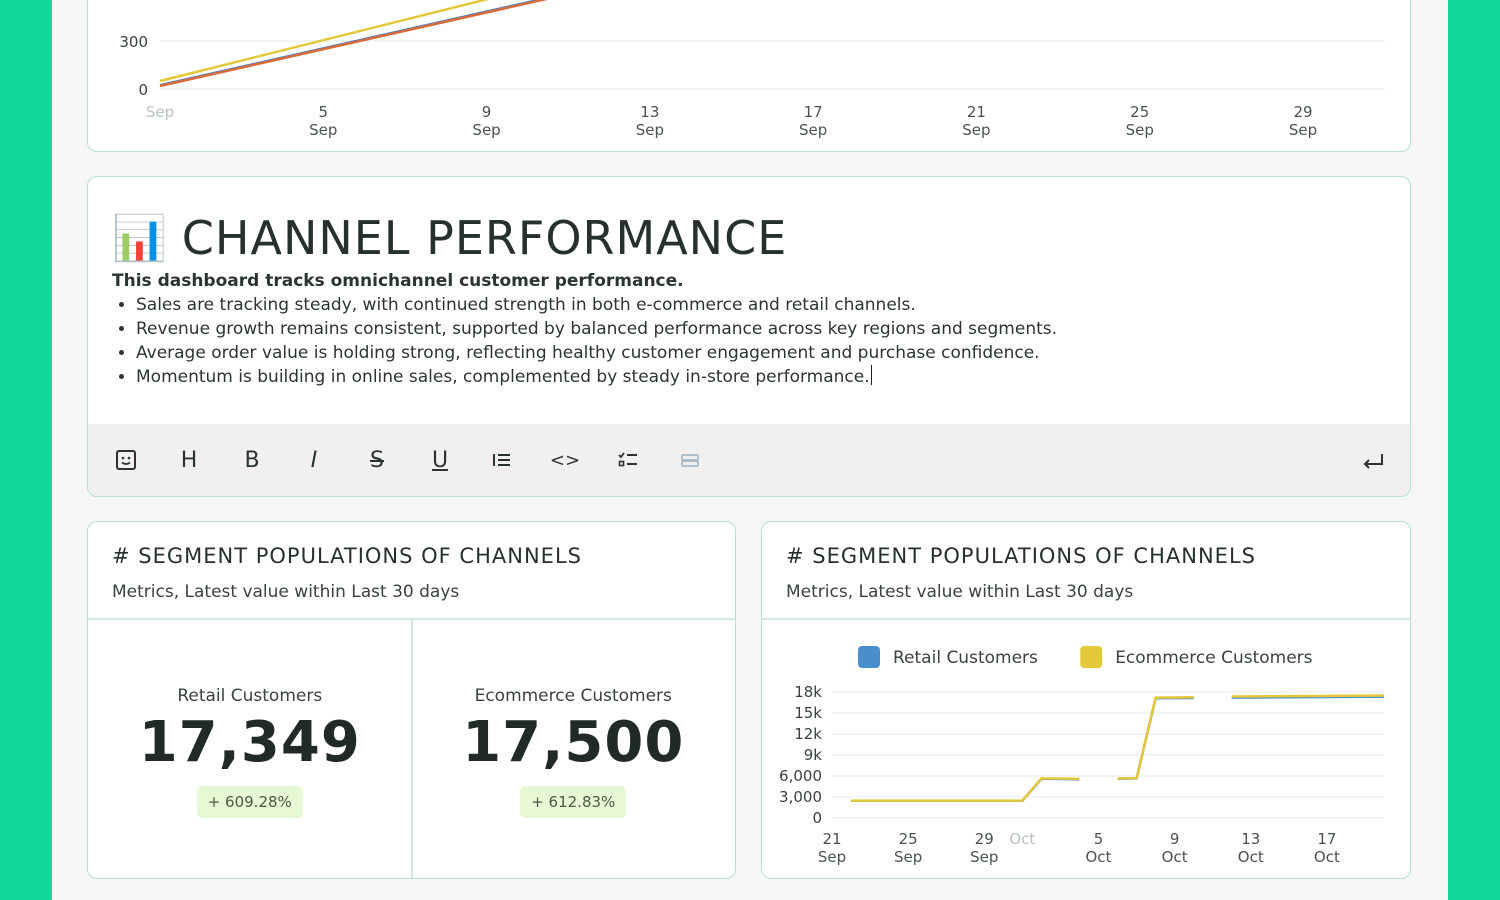 The width and height of the screenshot is (1500, 900). I want to click on bold-button: B, so click(252, 460).